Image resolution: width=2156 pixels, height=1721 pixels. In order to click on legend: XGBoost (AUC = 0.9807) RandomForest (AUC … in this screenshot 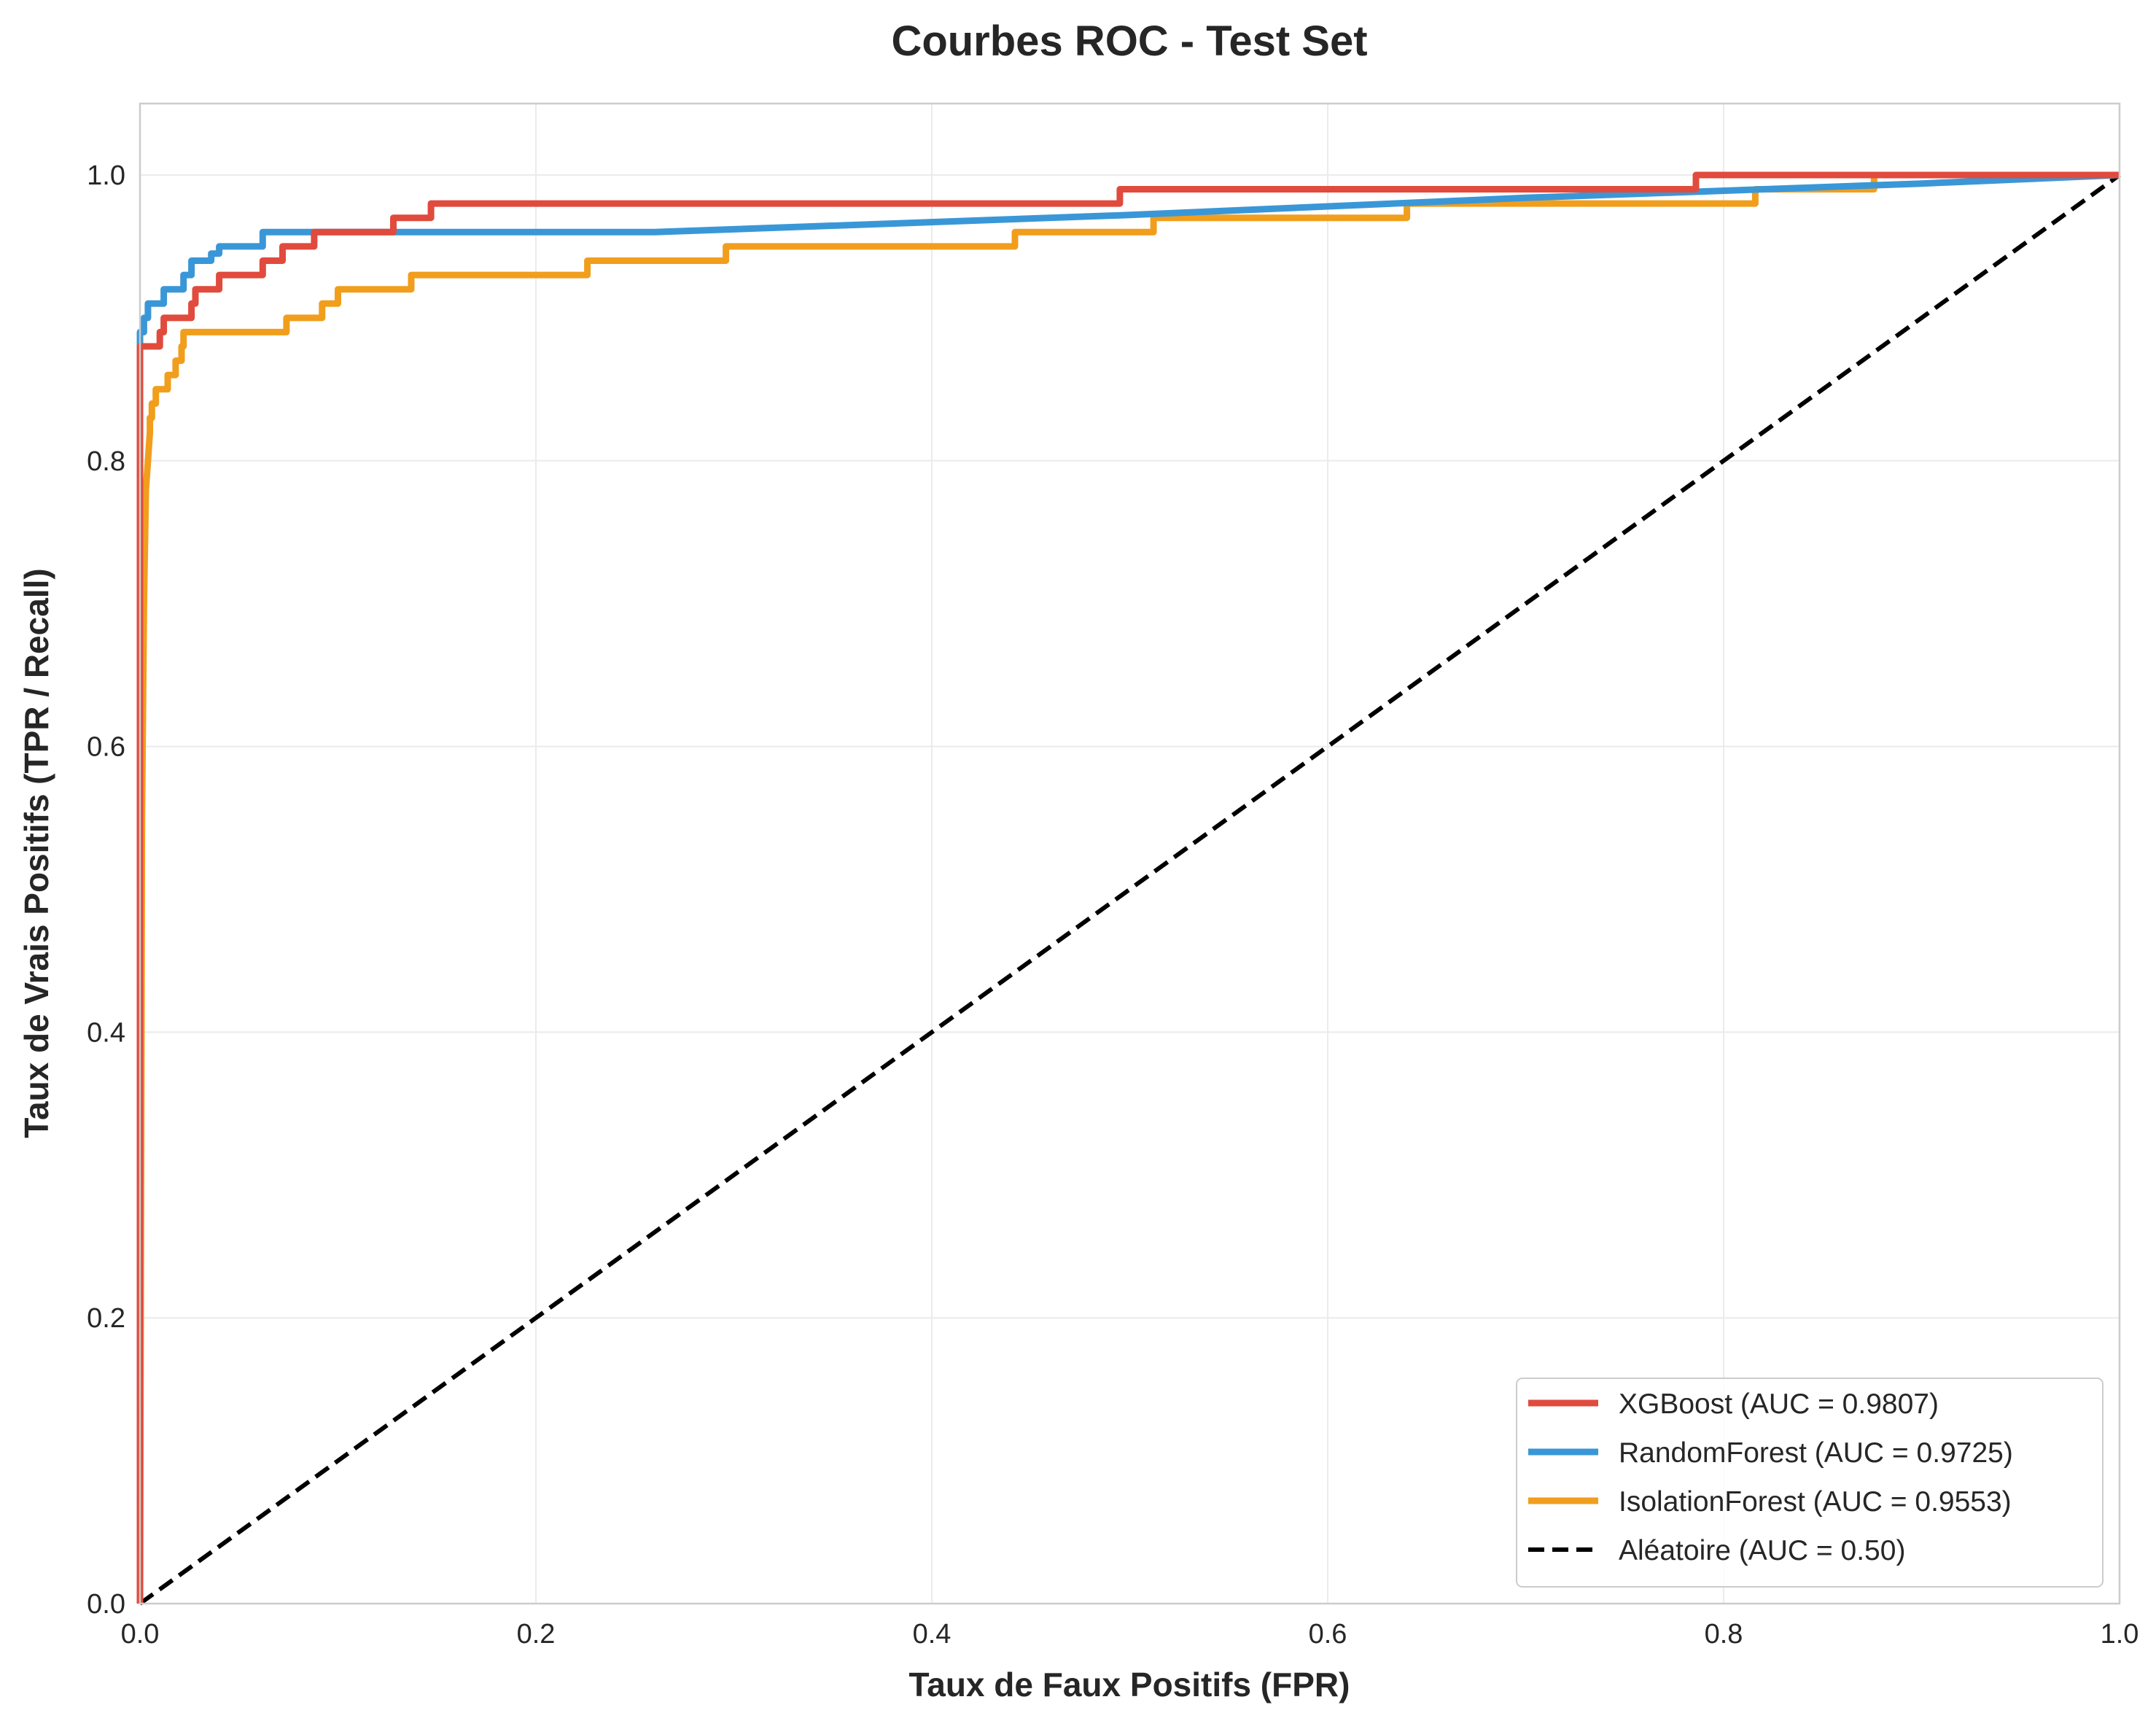, I will do `click(1810, 1483)`.